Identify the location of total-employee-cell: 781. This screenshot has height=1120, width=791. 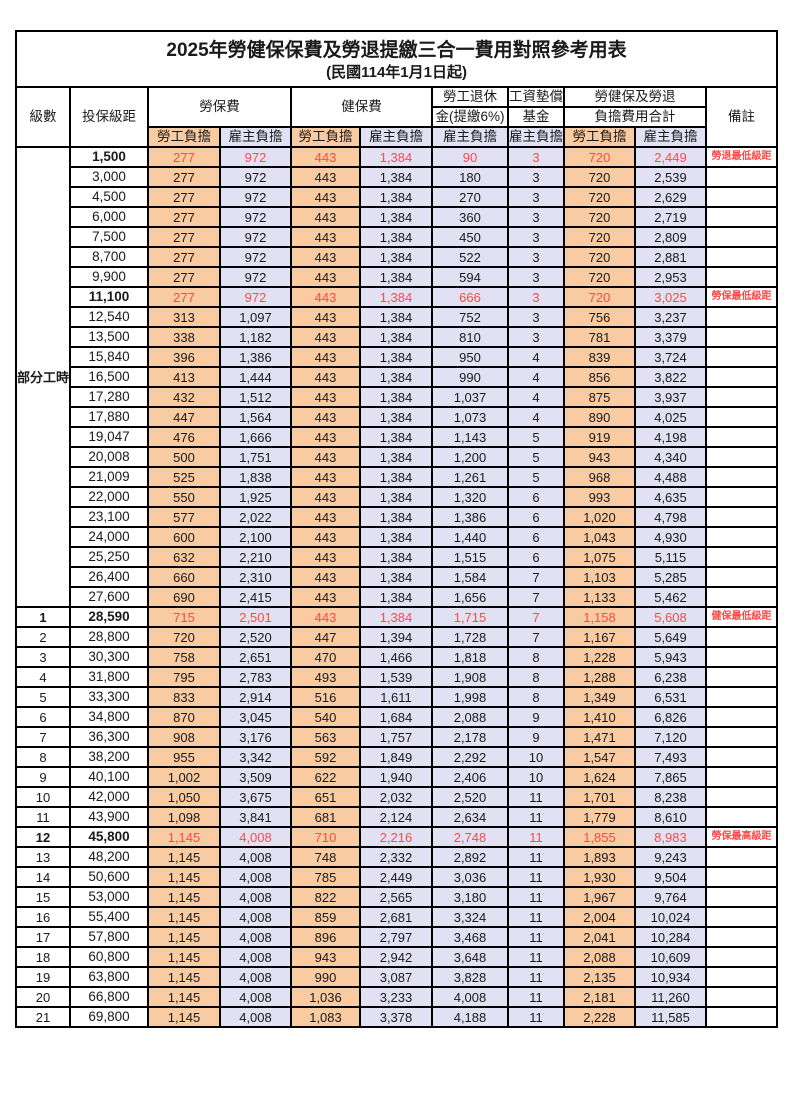
(599, 337).